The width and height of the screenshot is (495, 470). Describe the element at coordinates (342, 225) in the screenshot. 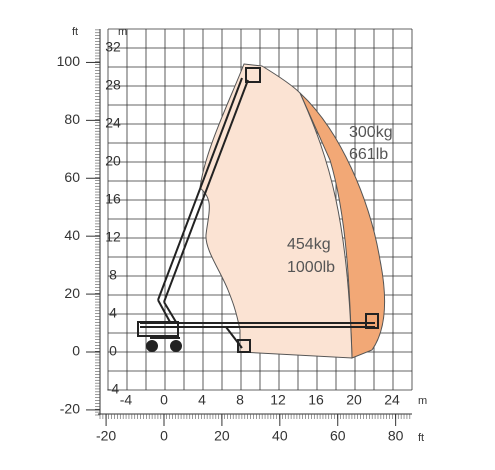

I see `outer-zone` at that location.